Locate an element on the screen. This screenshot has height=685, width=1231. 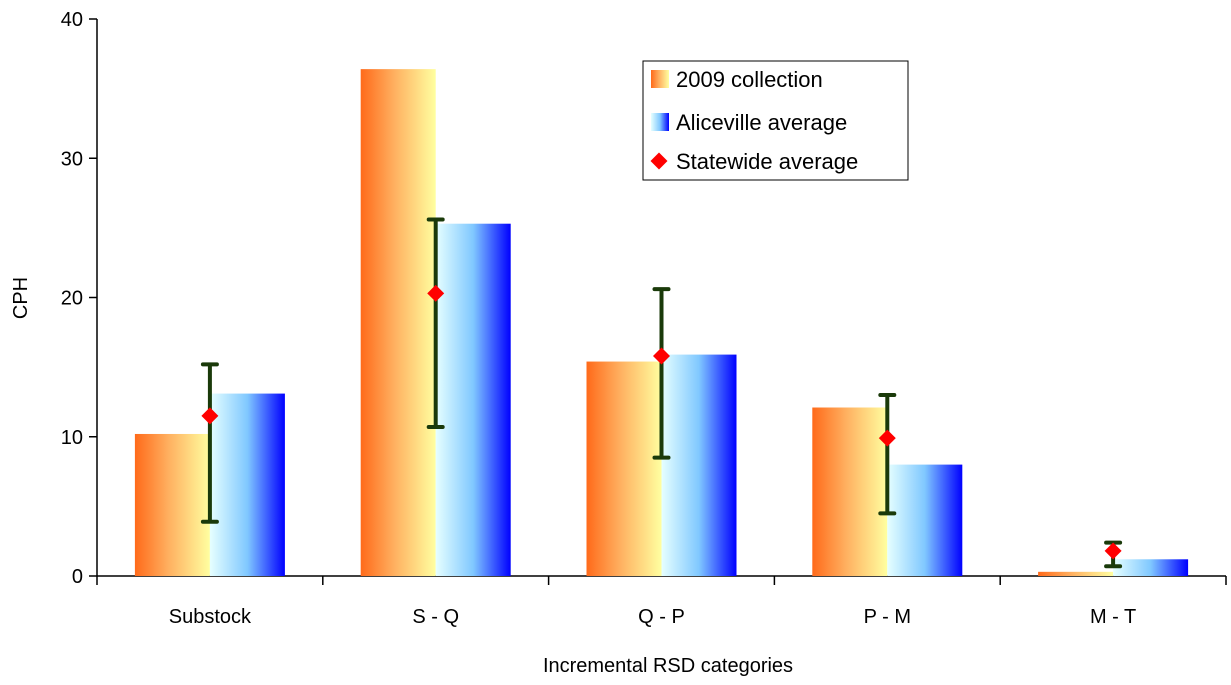
y-tick-label: 20 is located at coordinates (72, 299).